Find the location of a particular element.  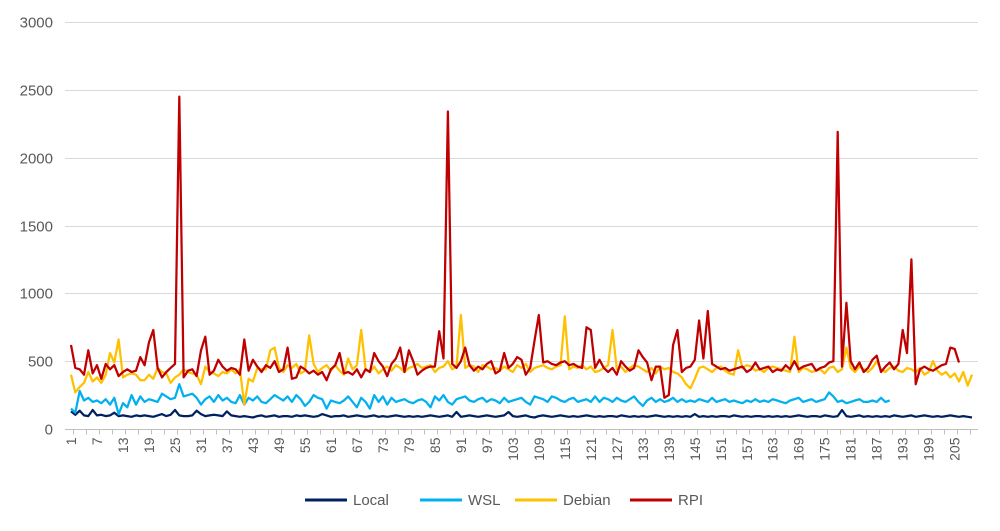

x-tick-label: 49 is located at coordinates (279, 445).